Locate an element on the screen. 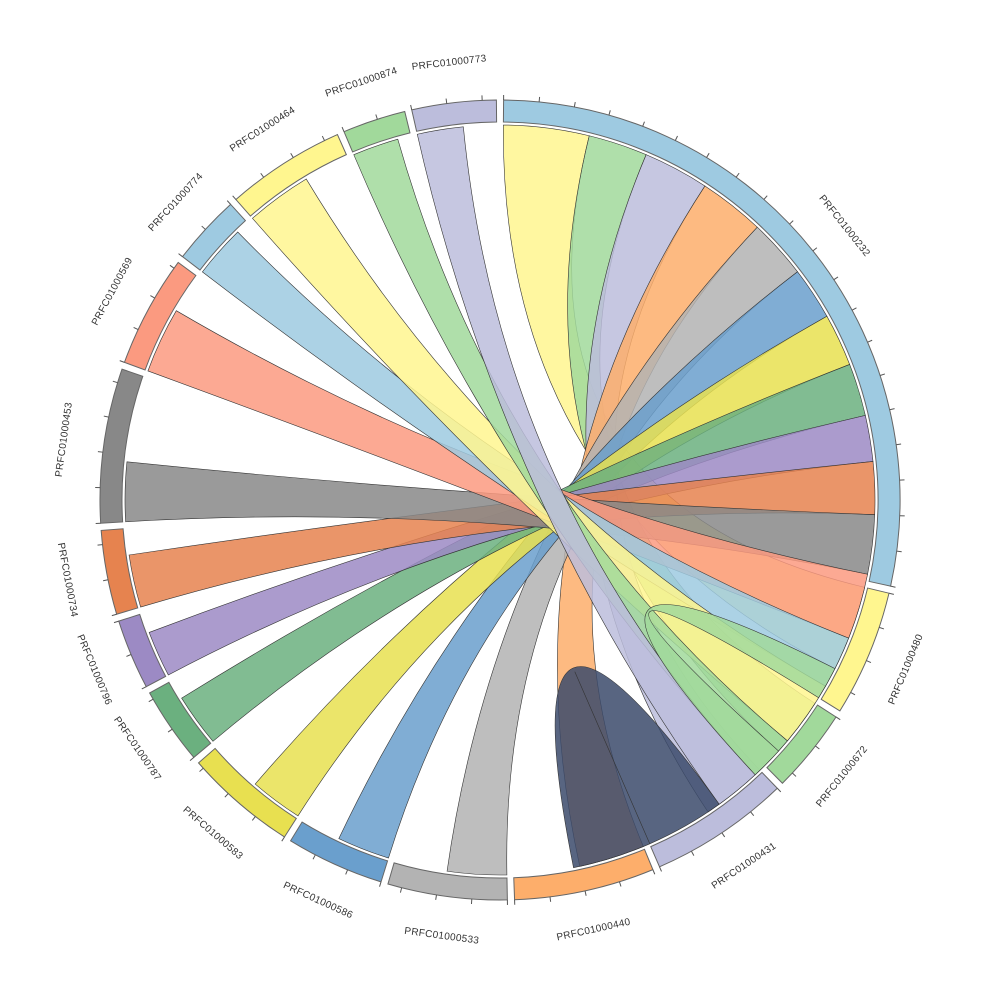 The image size is (1000, 1000). group-label: PRFC01000431 is located at coordinates (744, 866).